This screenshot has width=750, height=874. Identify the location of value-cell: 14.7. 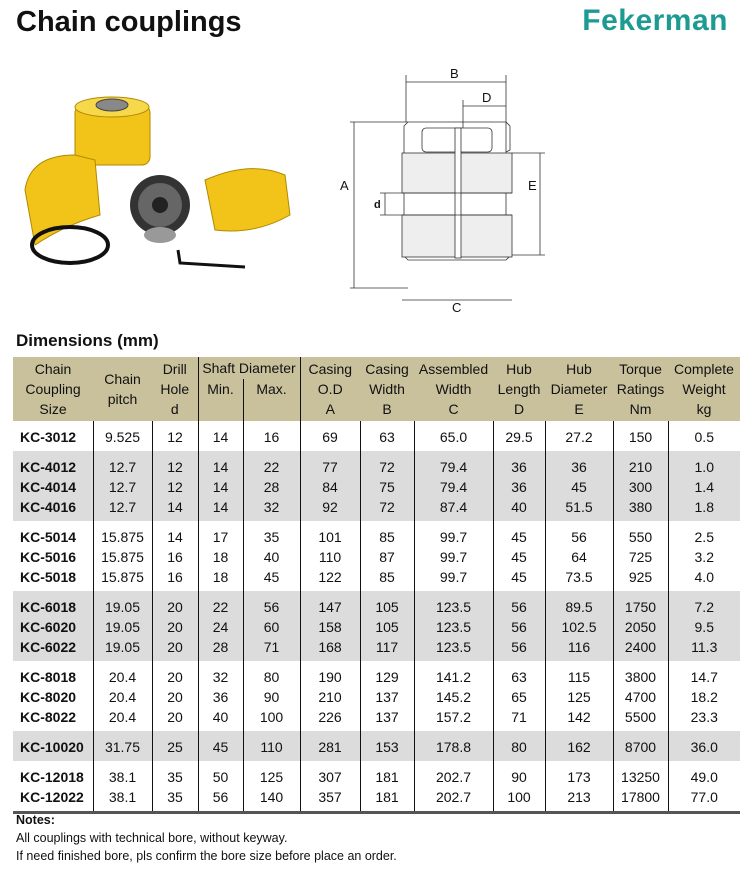
(703, 674).